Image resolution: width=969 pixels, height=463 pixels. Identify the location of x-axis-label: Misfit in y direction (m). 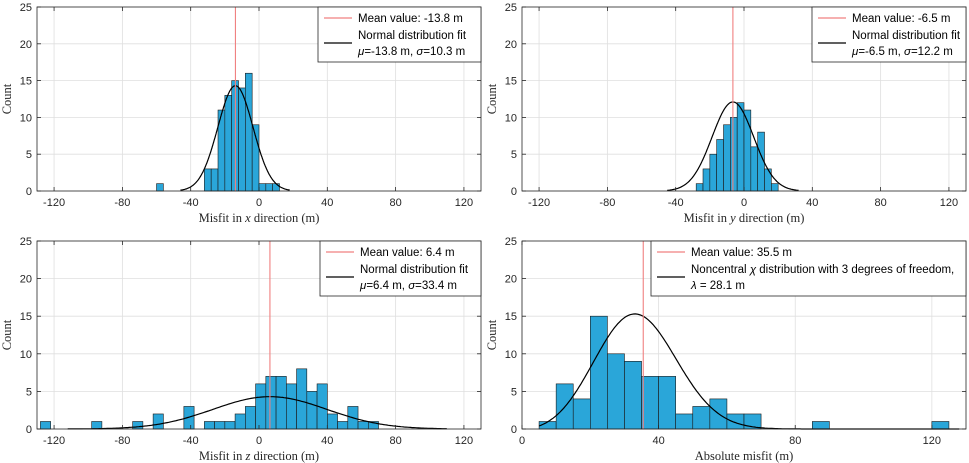
(744, 218).